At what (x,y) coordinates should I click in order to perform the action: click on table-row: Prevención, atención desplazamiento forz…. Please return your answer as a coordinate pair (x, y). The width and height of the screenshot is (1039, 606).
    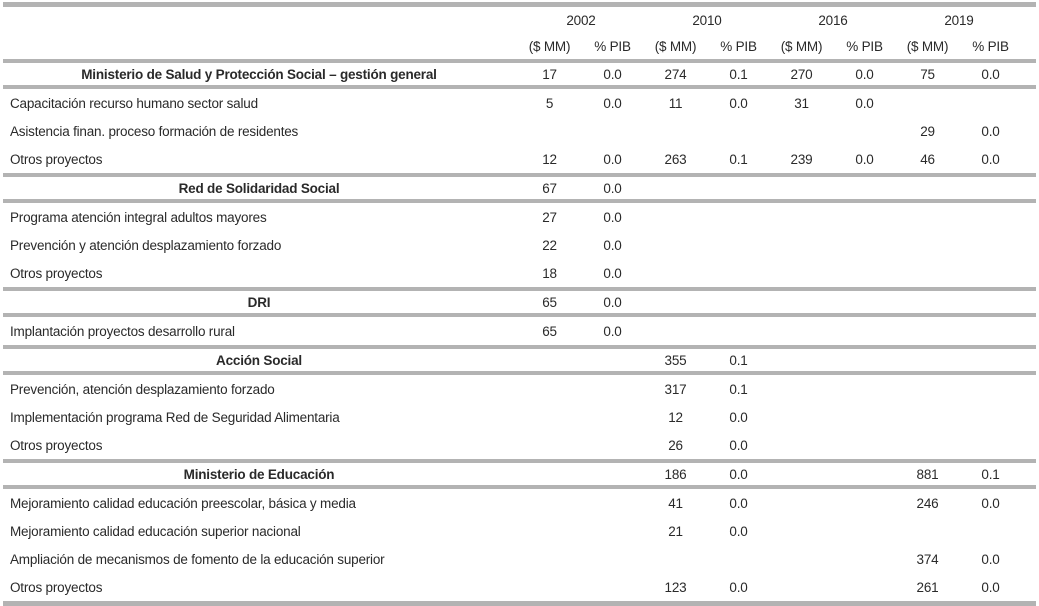
    Looking at the image, I should click on (519, 389).